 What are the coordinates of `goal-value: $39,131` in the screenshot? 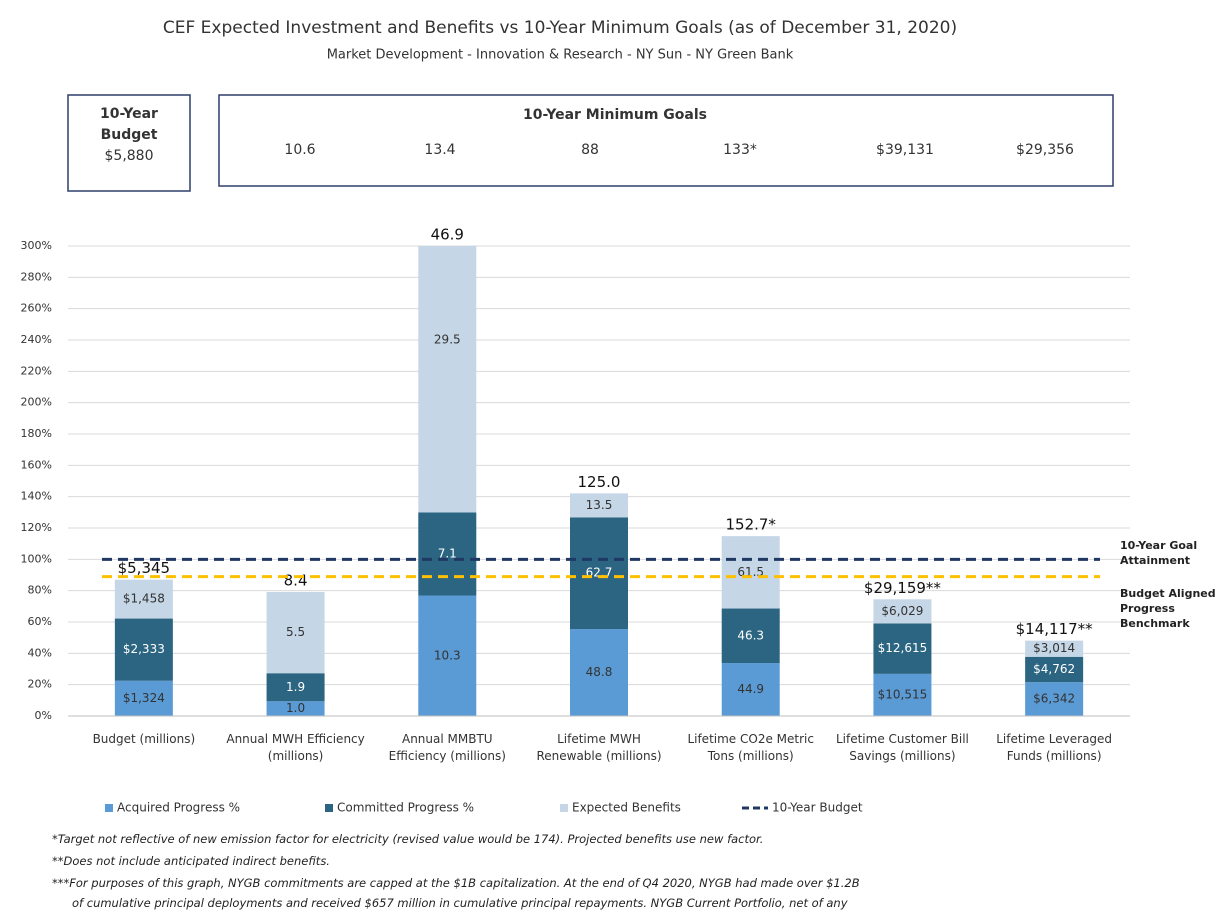 It's located at (905, 150).